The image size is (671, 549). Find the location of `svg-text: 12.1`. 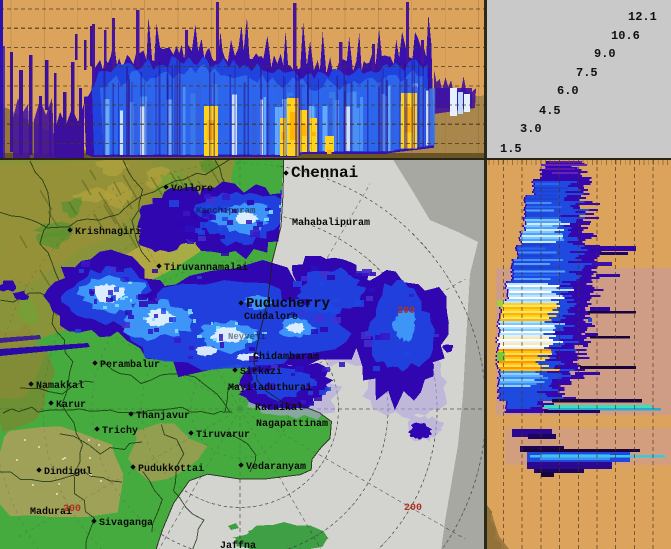

svg-text: 12.1 is located at coordinates (642, 17).